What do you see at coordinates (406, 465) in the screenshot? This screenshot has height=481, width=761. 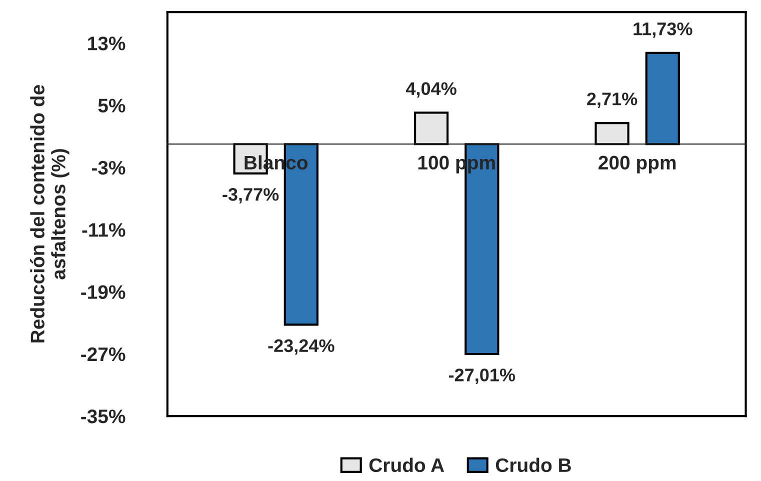 I see `legend-label: Crudo A` at bounding box center [406, 465].